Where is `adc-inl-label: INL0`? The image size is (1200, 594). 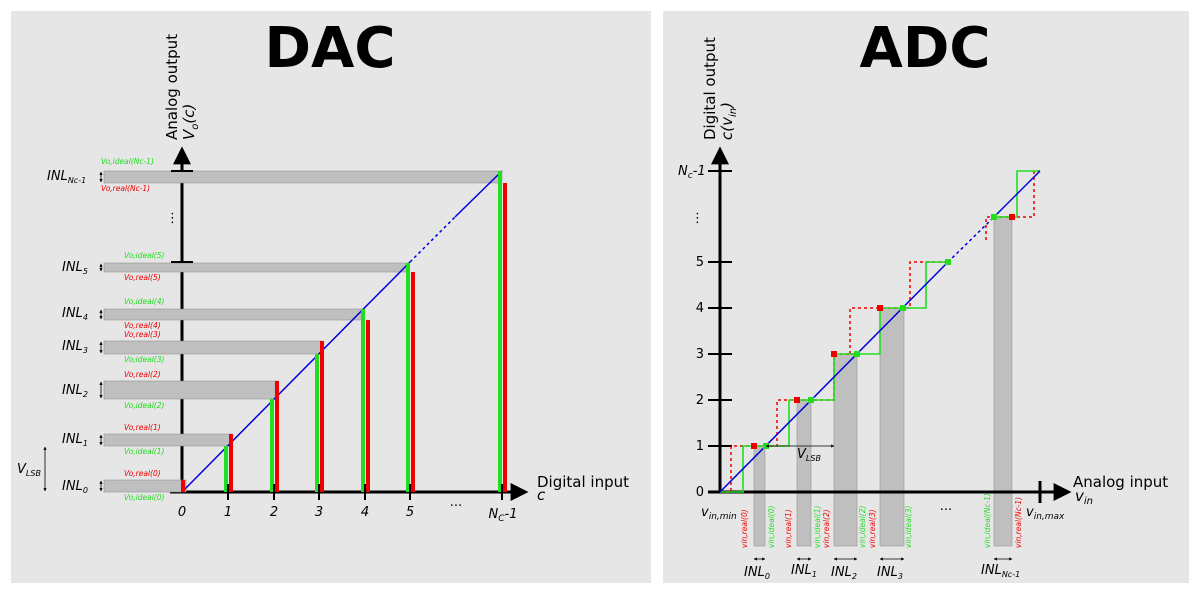 adc-inl-label: INL0 is located at coordinates (757, 573).